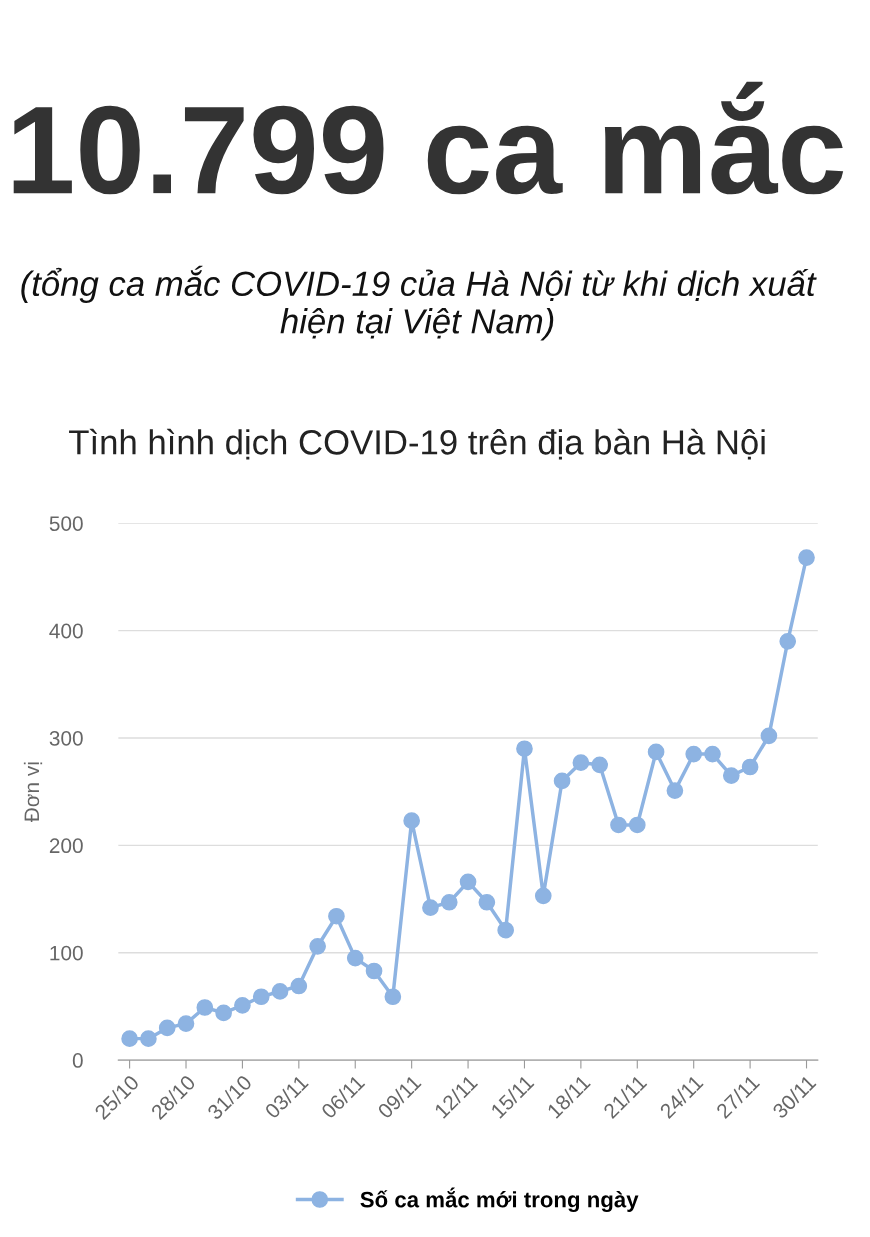 Image resolution: width=870 pixels, height=1237 pixels. Describe the element at coordinates (417, 444) in the screenshot. I see `chart-title: Tình hình dịch COVID-19 trên địa bàn Hà Nội` at that location.